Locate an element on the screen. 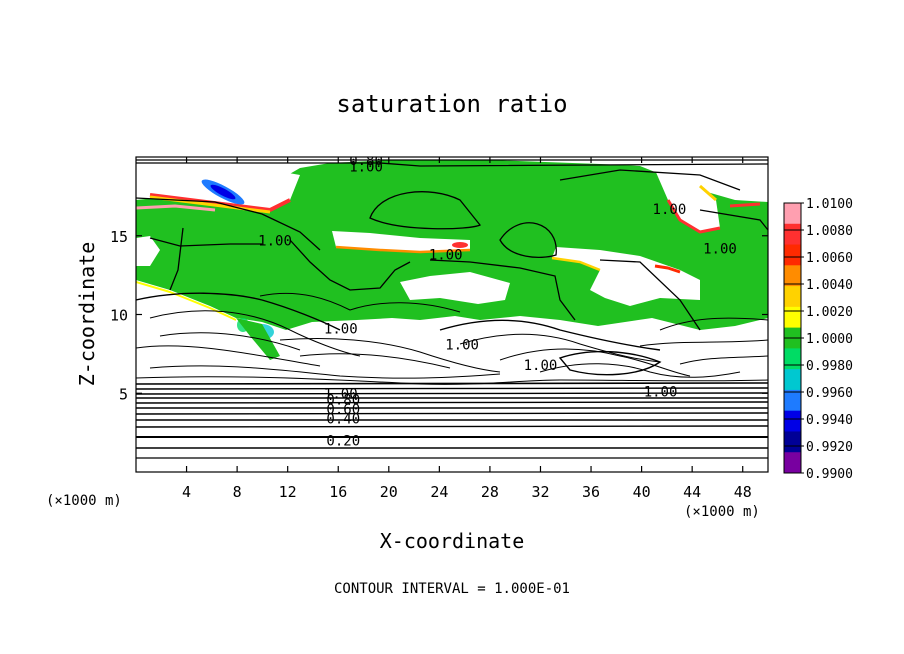 The width and height of the screenshot is (904, 654). x-tick-label: 36 is located at coordinates (591, 492).